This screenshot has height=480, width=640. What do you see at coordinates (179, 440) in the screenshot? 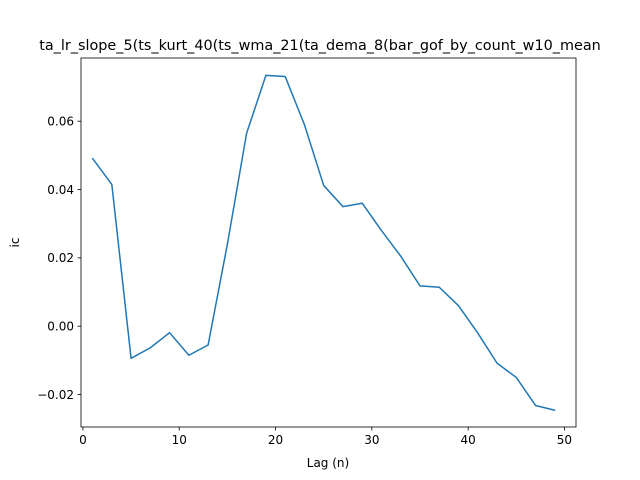
I see `x-tick-label: 10` at bounding box center [179, 440].